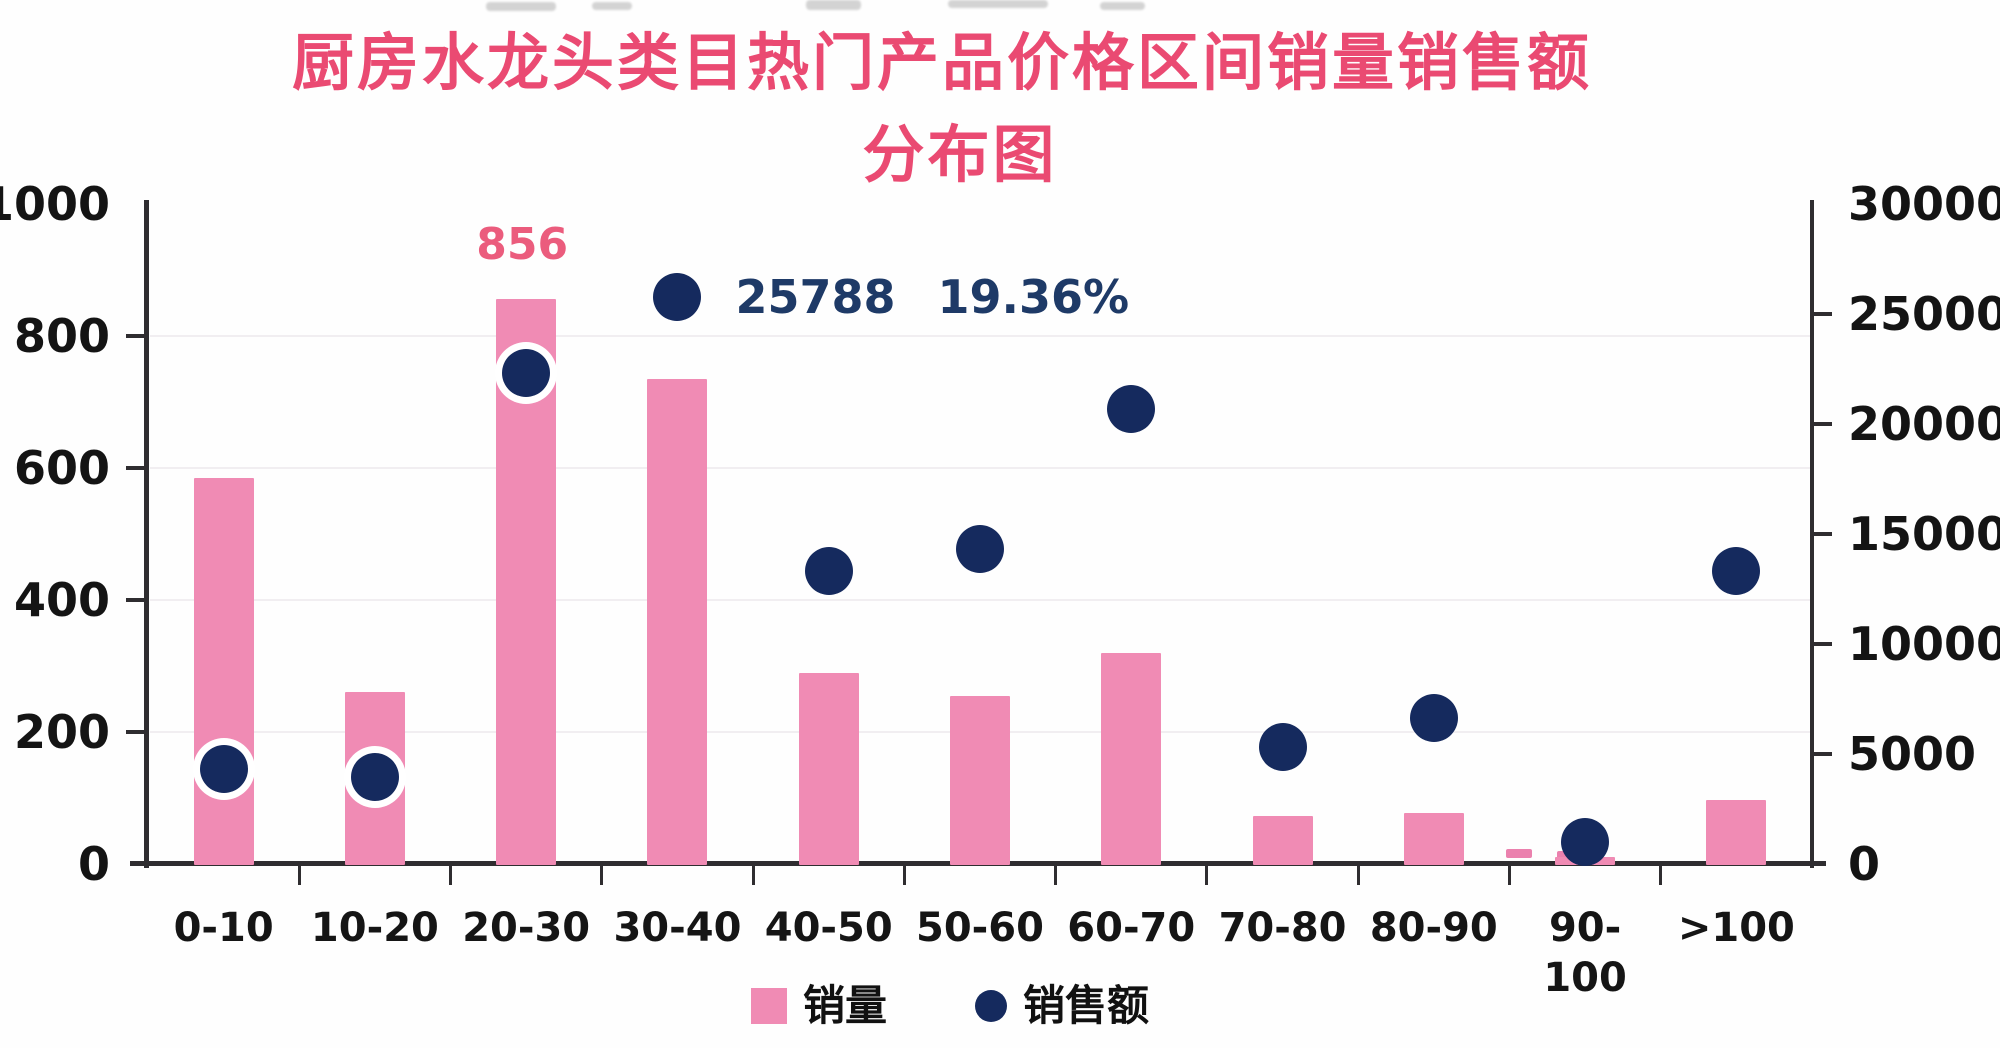  What do you see at coordinates (1924, 314) in the screenshot?
I see `y-axis-right-tick-label: 25000` at bounding box center [1924, 314].